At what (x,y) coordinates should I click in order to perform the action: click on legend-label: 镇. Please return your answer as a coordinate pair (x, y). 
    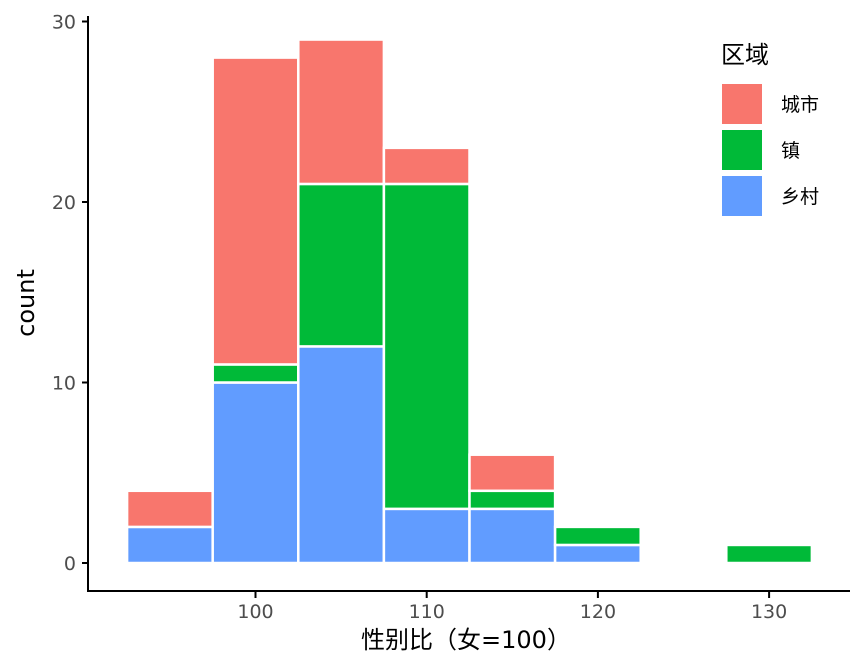
    Looking at the image, I should click on (790, 151).